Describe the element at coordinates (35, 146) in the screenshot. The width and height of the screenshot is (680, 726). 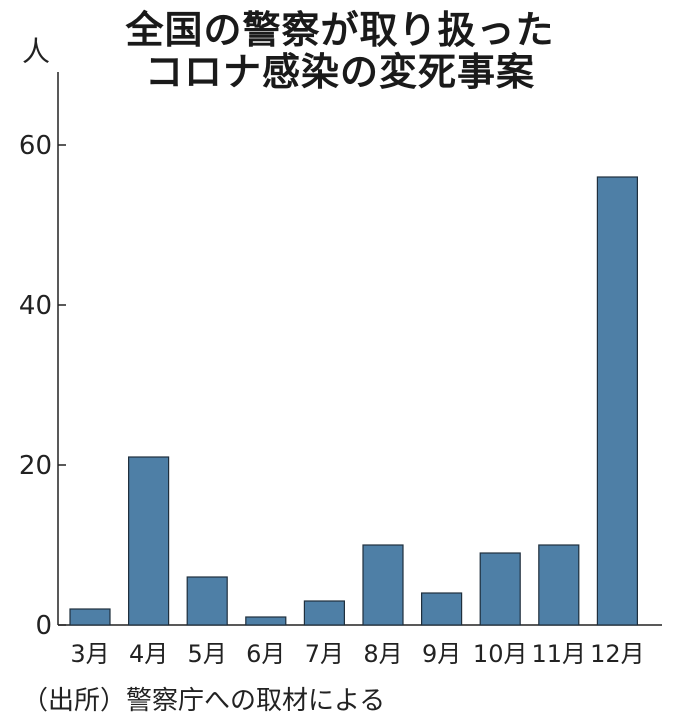
I see `y-tick-label: 60` at that location.